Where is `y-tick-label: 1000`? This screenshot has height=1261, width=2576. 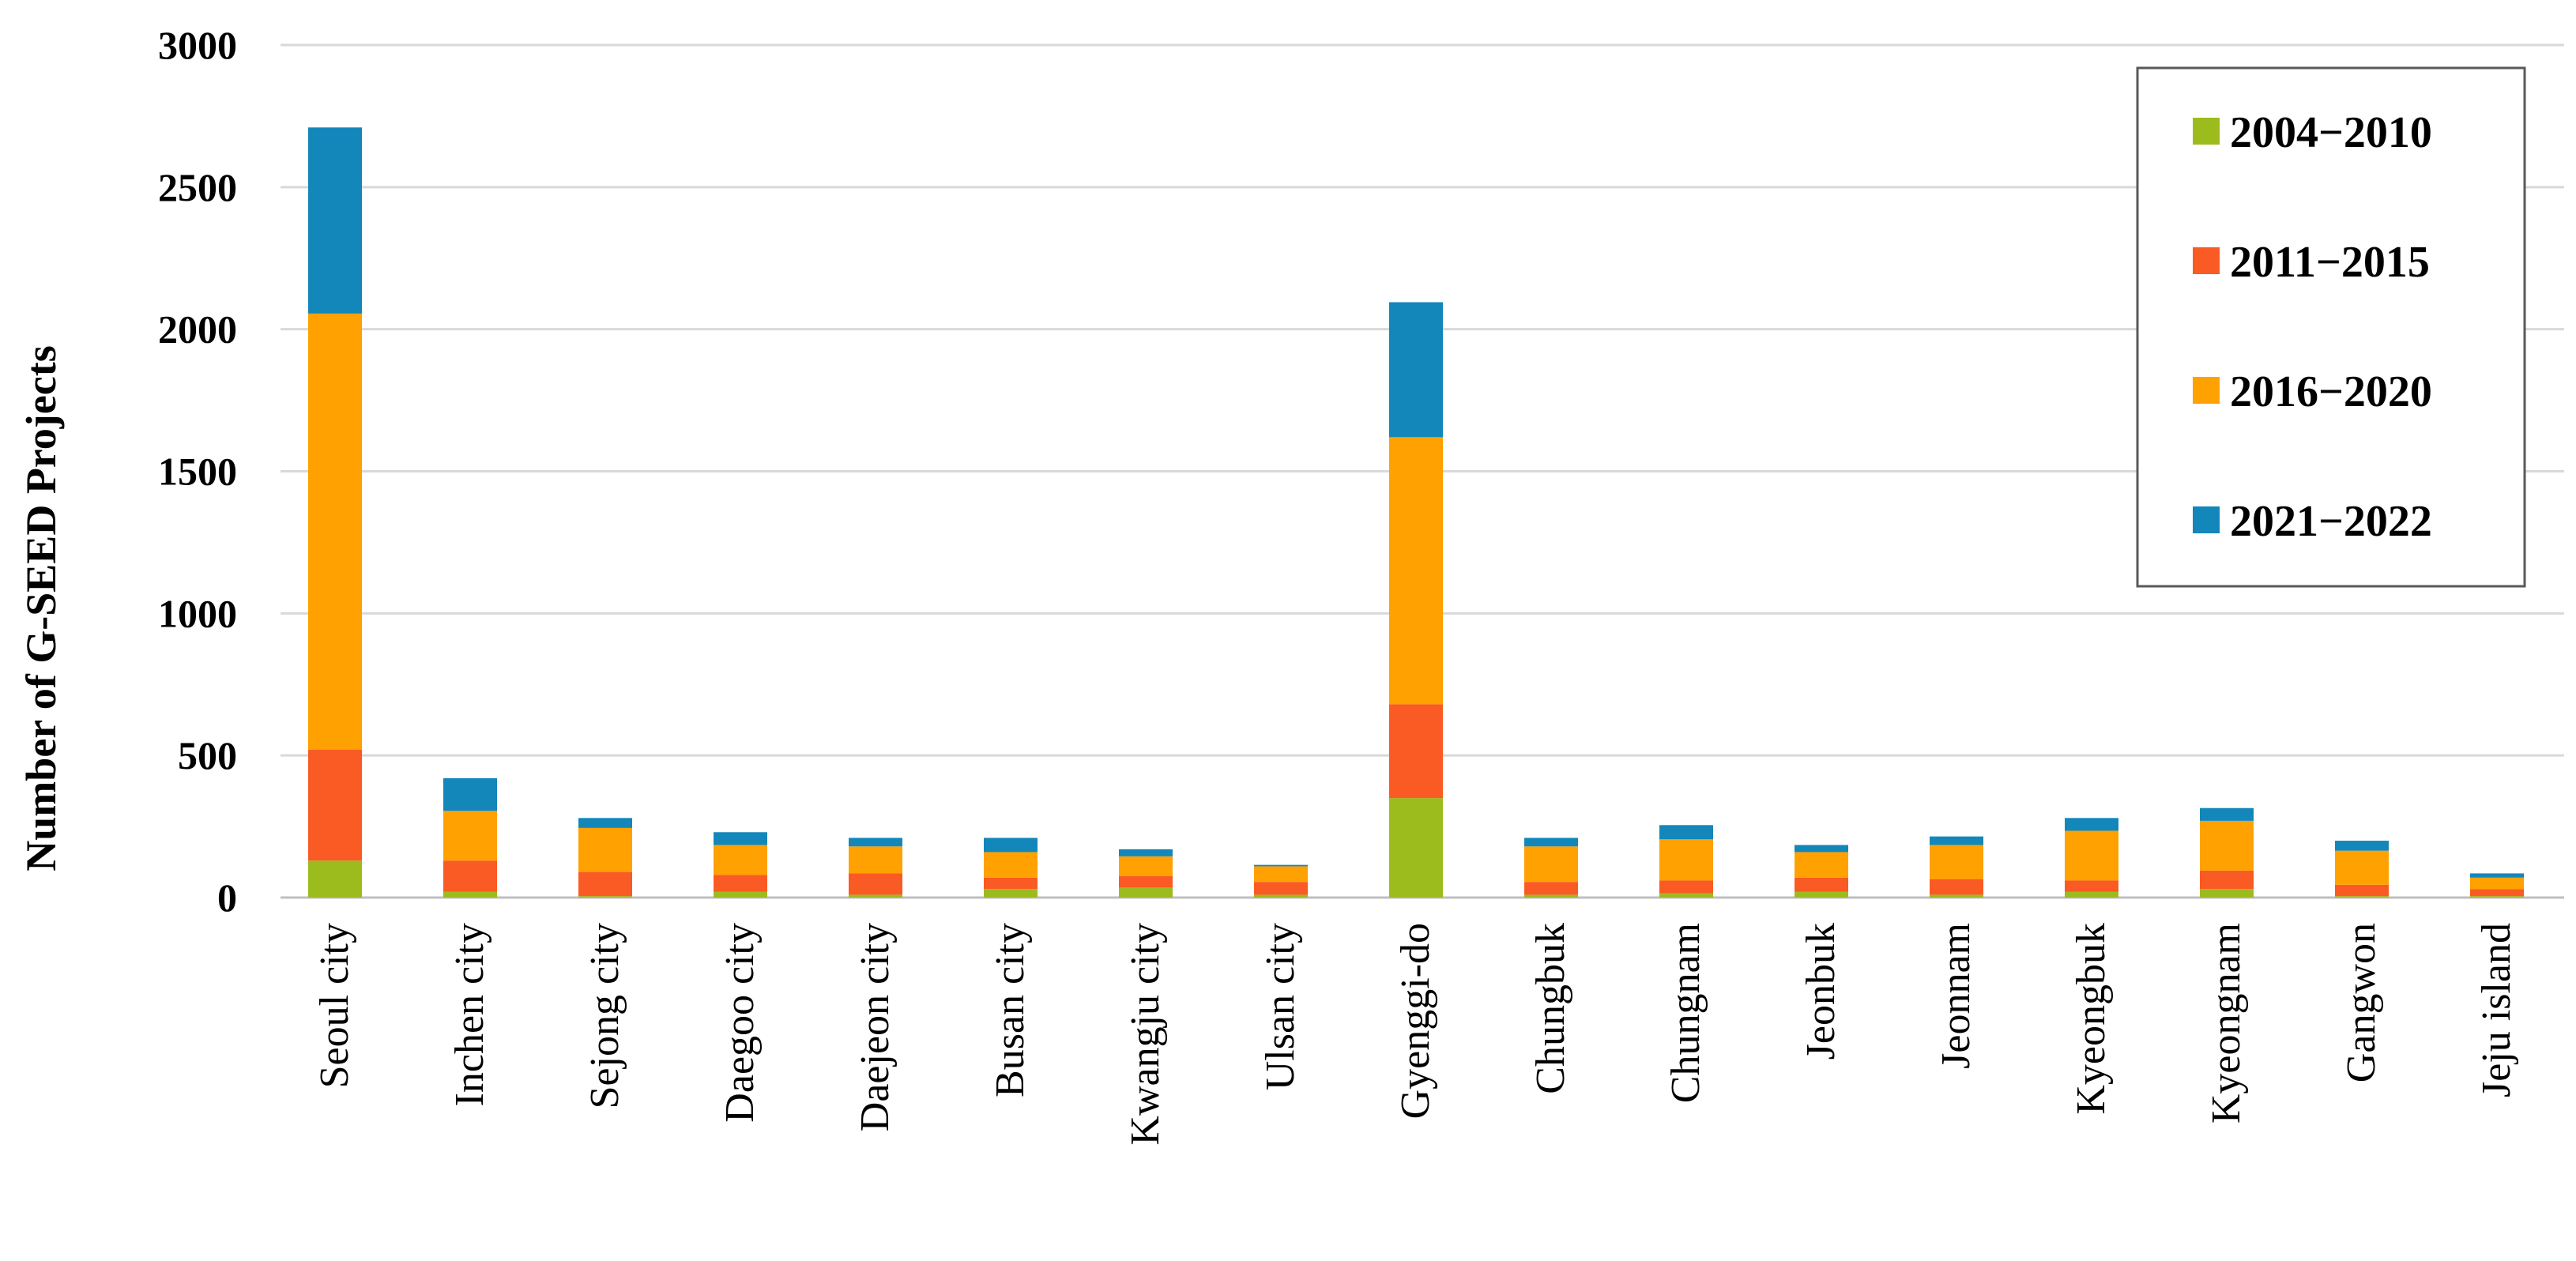
y-tick-label: 1000 is located at coordinates (197, 613).